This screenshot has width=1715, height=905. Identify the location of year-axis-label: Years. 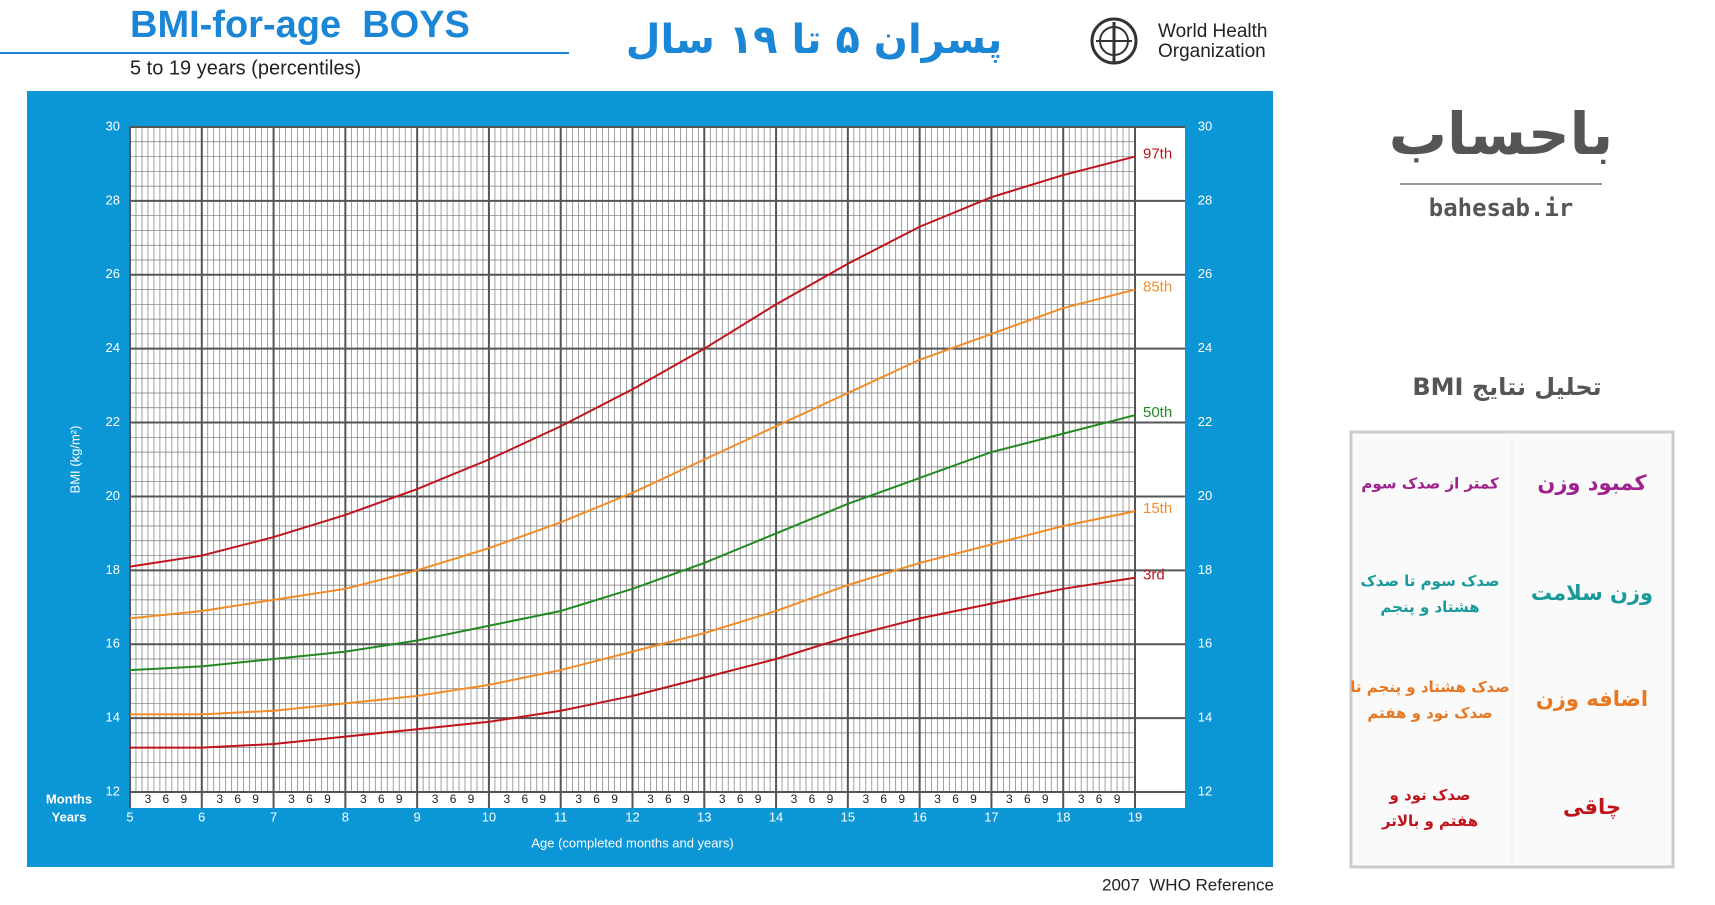
(69, 816).